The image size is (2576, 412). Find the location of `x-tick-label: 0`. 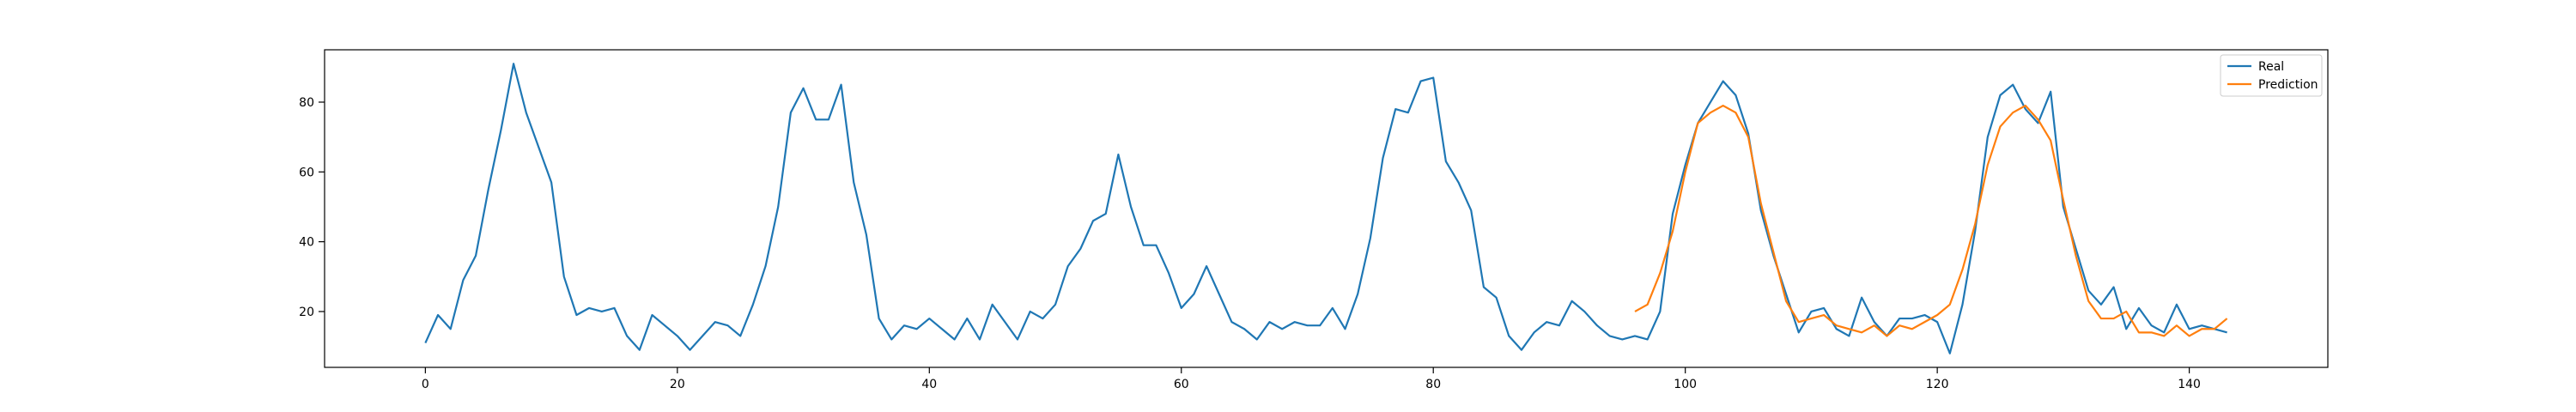

x-tick-label: 0 is located at coordinates (425, 384).